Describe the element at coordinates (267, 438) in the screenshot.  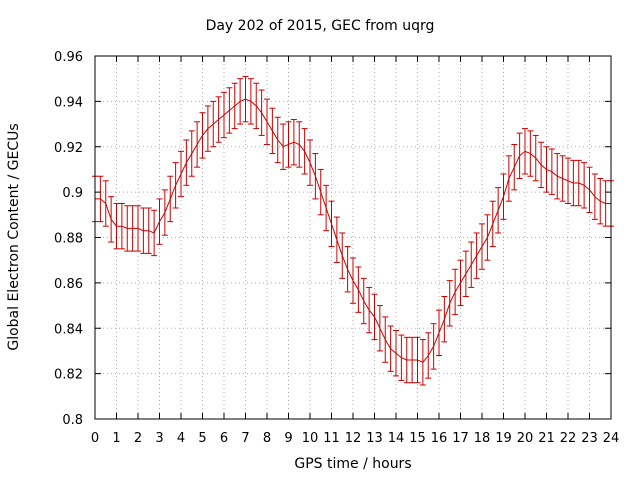
I see `x-tick-label: 8` at that location.